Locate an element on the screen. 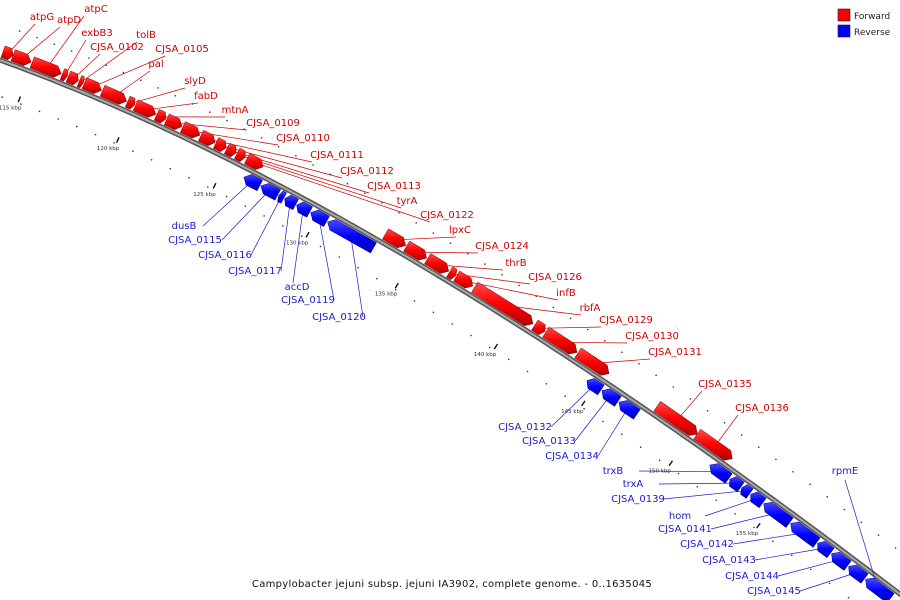 The image size is (900, 600). gene-label-forward: lpxC is located at coordinates (460, 230).